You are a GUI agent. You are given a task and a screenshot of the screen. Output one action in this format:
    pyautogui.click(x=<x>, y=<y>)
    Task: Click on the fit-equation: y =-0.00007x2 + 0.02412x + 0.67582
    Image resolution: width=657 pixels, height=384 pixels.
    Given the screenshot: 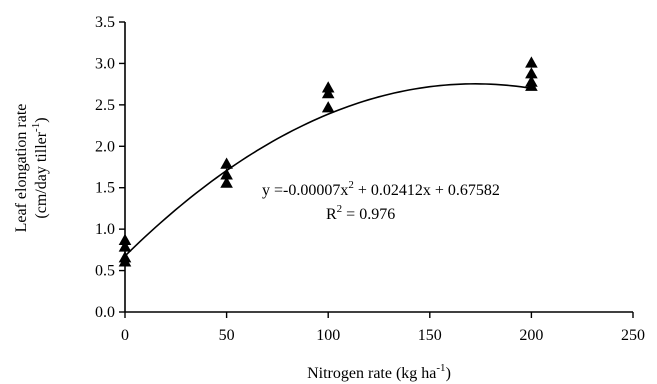 What is the action you would take?
    pyautogui.click(x=381, y=189)
    